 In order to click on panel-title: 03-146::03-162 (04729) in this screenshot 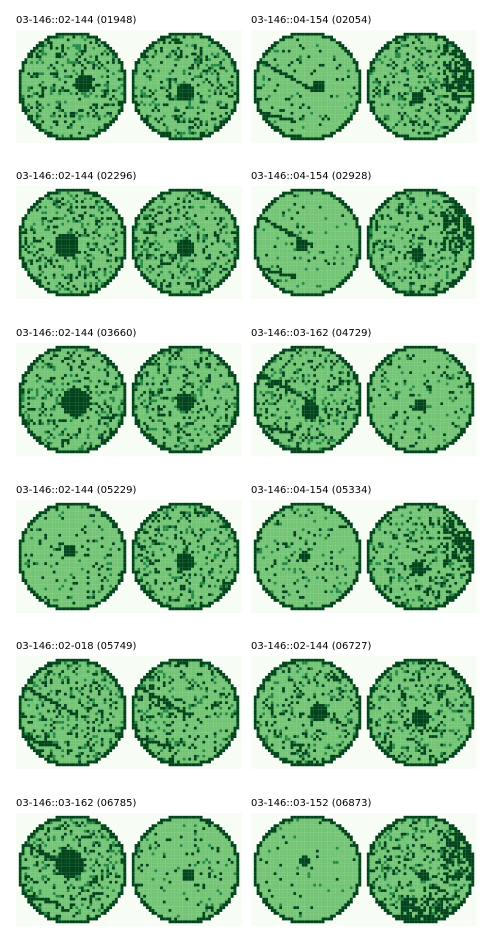, I will do `click(371, 334)`.